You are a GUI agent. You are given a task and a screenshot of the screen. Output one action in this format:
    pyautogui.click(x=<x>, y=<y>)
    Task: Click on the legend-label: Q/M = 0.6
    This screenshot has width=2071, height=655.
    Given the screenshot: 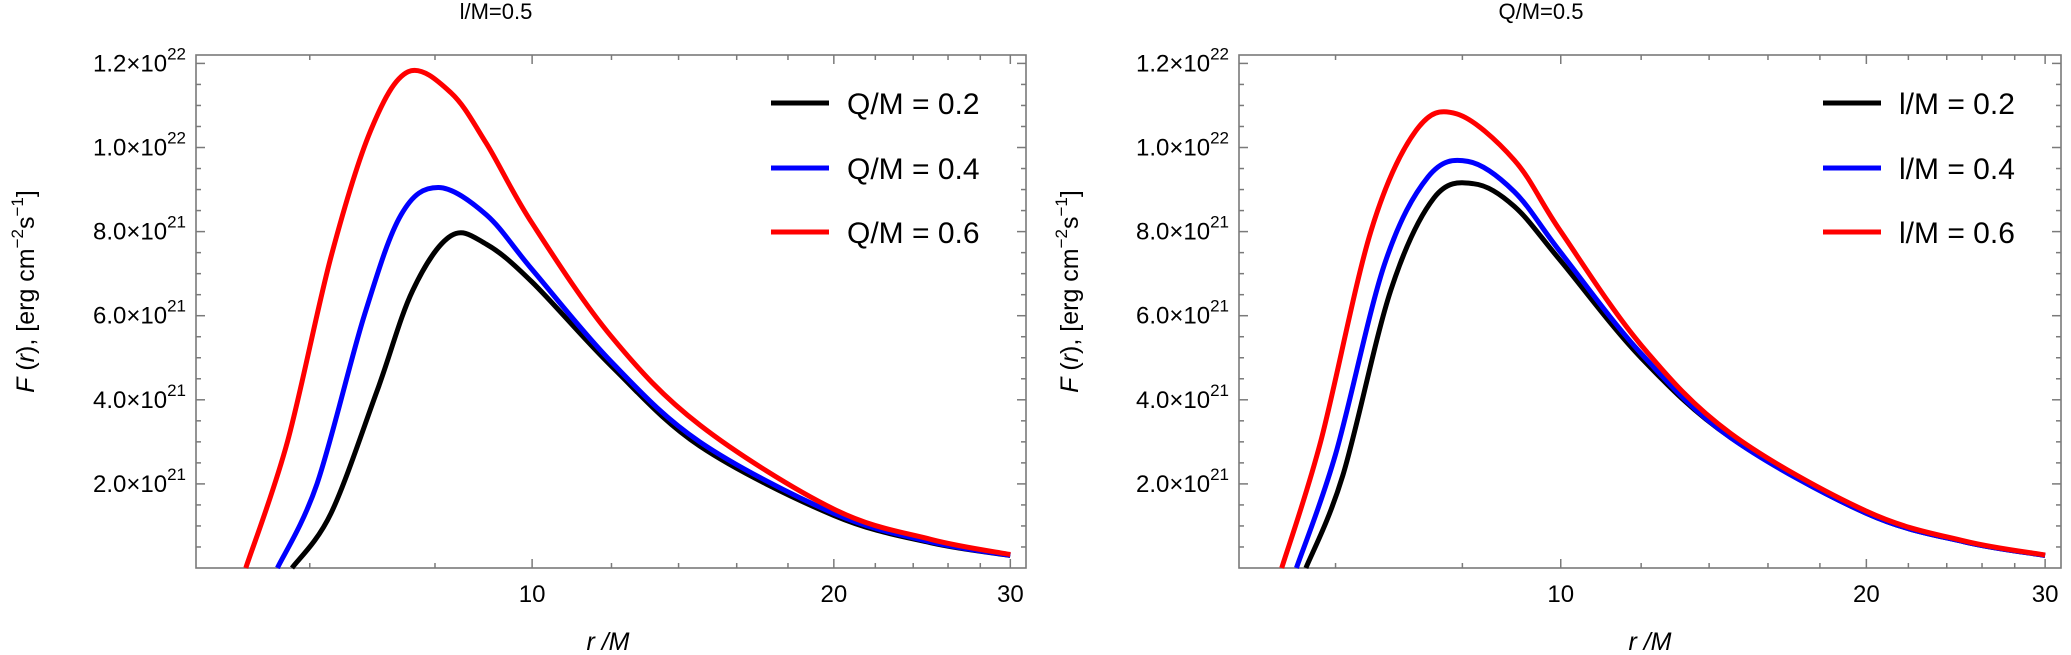 What is the action you would take?
    pyautogui.click(x=913, y=233)
    